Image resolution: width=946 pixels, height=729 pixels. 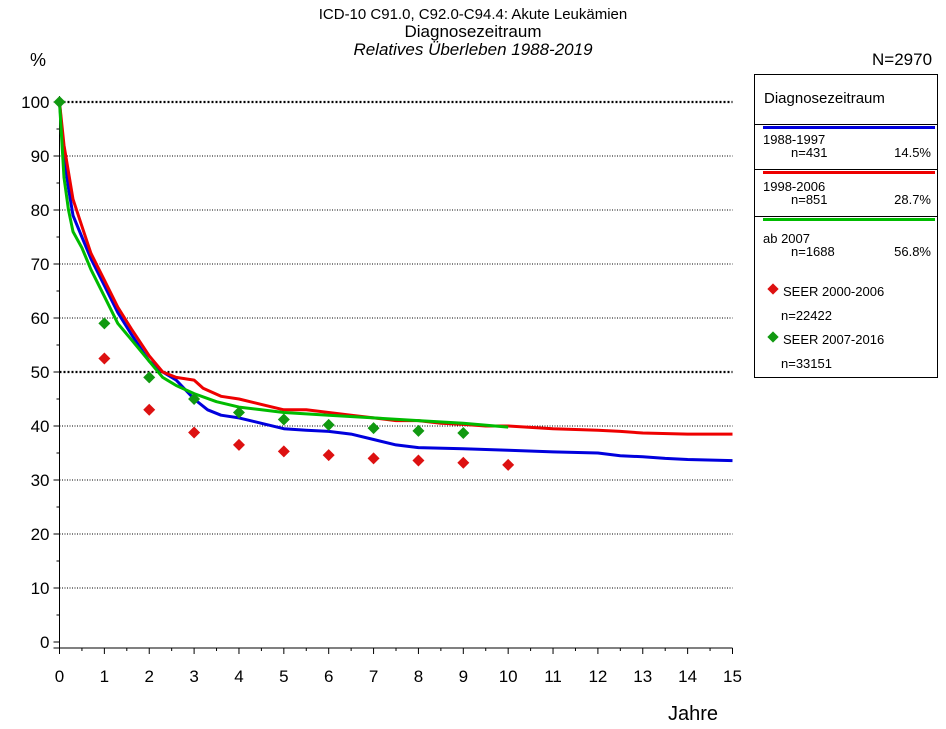 I want to click on x-tick-label-13: 13, so click(x=642, y=676).